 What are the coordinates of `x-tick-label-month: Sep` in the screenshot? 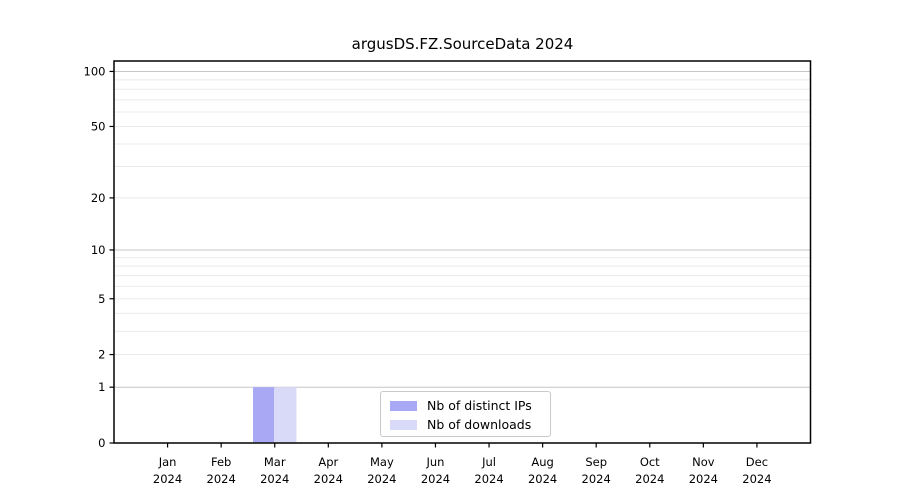 It's located at (596, 462).